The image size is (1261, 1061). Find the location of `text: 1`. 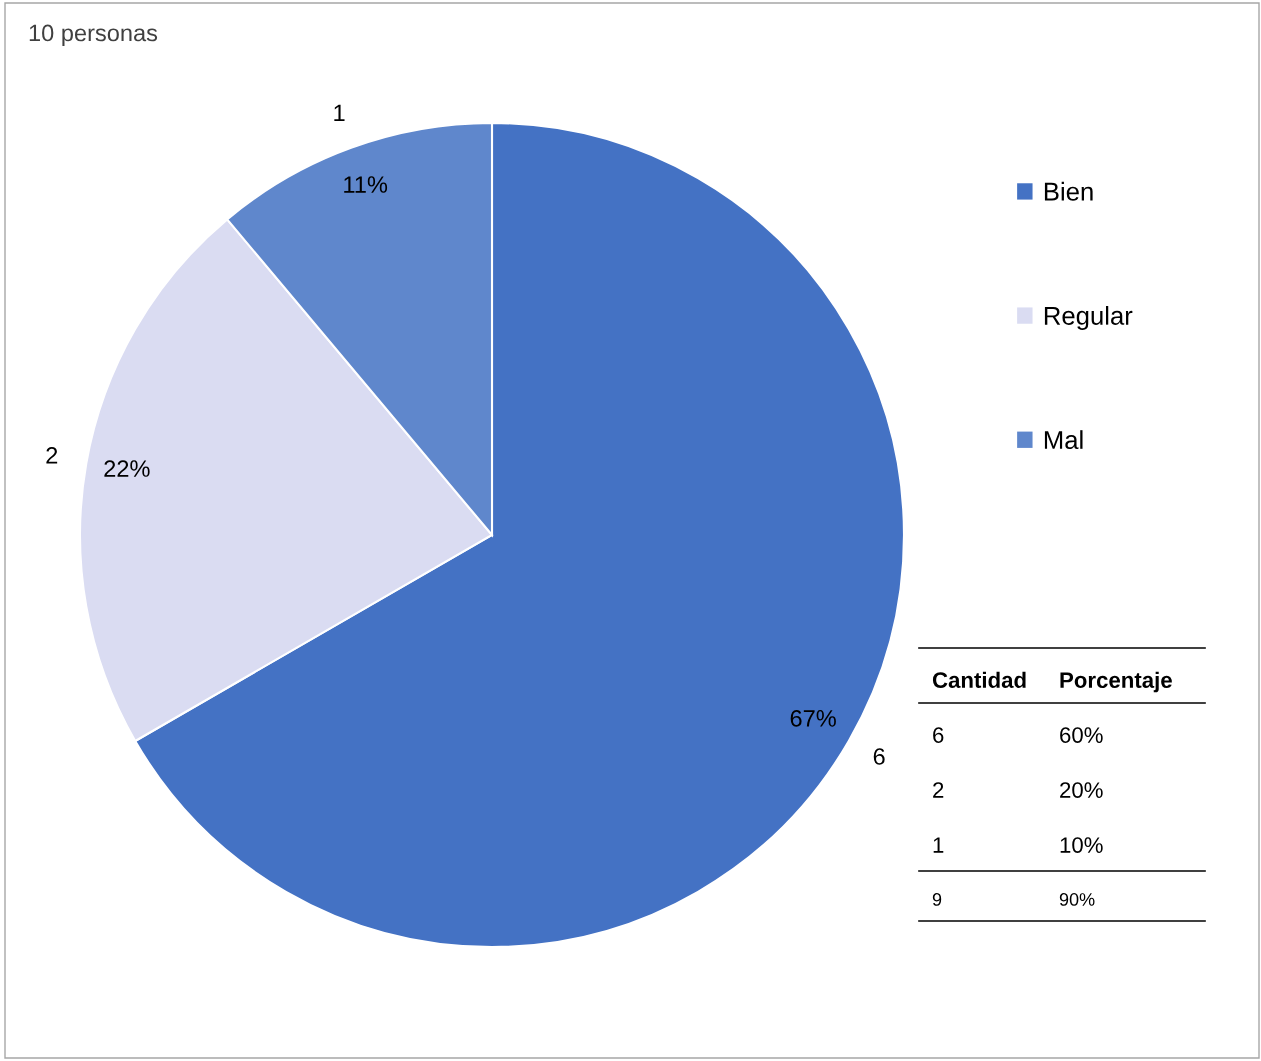

text: 1 is located at coordinates (938, 845).